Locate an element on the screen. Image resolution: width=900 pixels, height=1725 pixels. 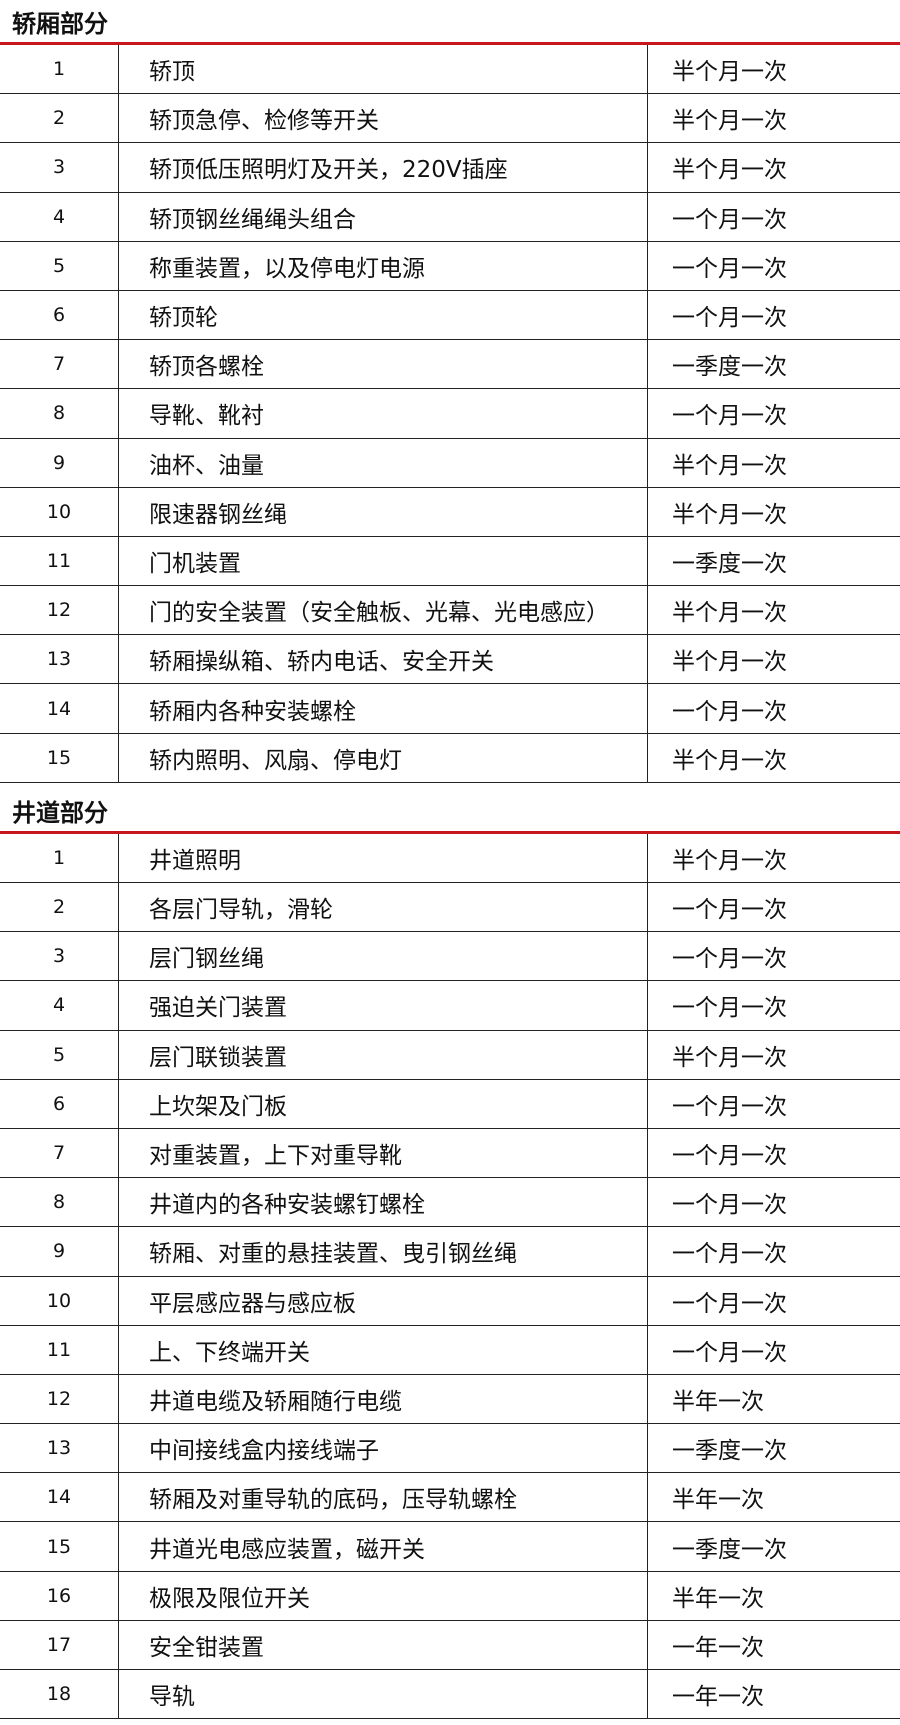
table-row: 18 导轨 一年一次 is located at coordinates (450, 1694).